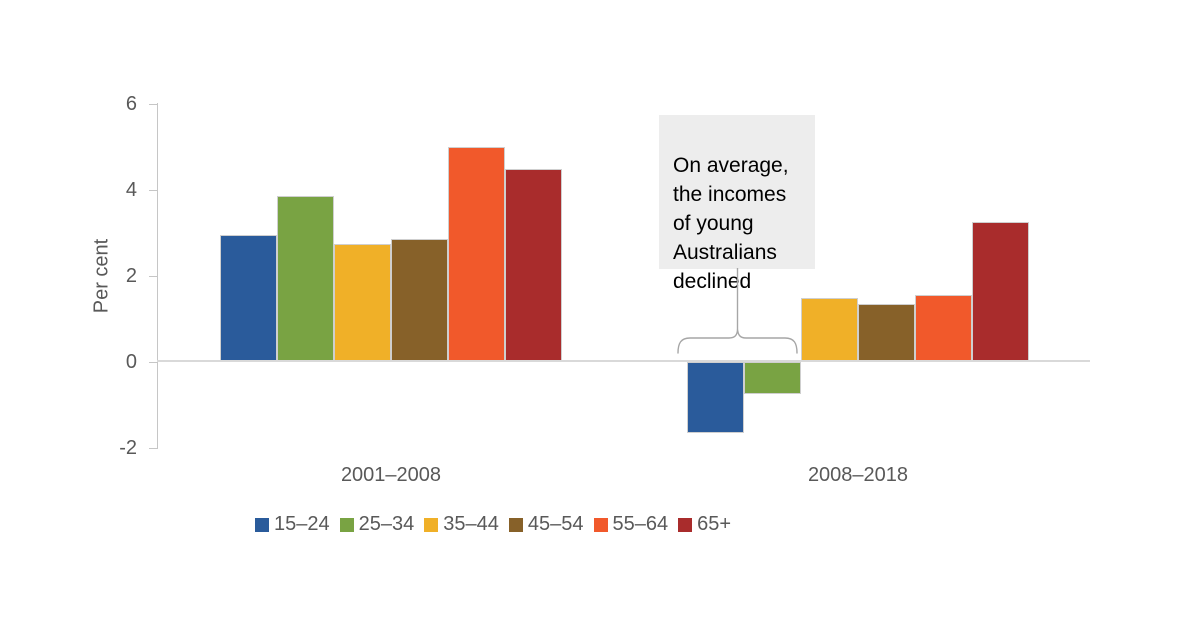 This screenshot has width=1200, height=640. What do you see at coordinates (131, 104) in the screenshot?
I see `y-axis-tick-label: 6` at bounding box center [131, 104].